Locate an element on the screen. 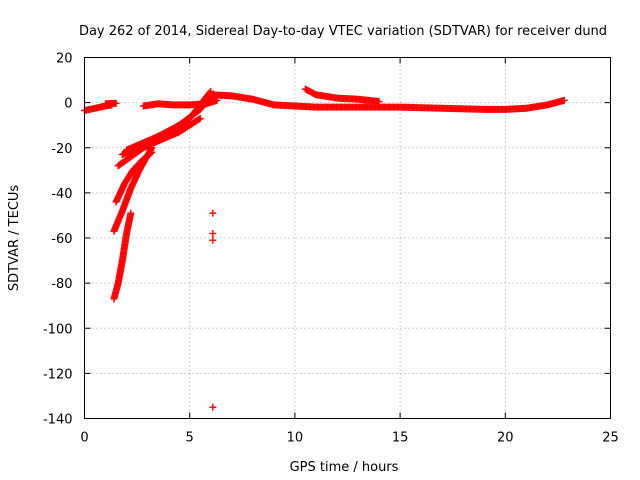  x-tick-label: 0 is located at coordinates (84, 438).